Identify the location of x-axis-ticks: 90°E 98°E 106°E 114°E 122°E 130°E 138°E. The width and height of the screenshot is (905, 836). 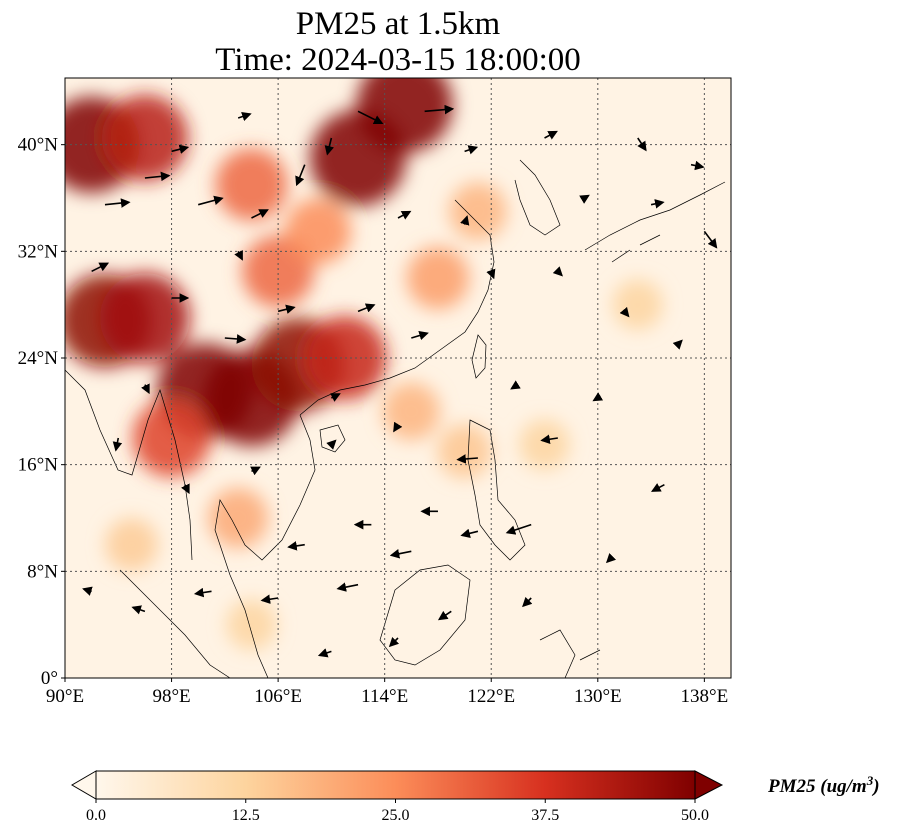
(387, 692).